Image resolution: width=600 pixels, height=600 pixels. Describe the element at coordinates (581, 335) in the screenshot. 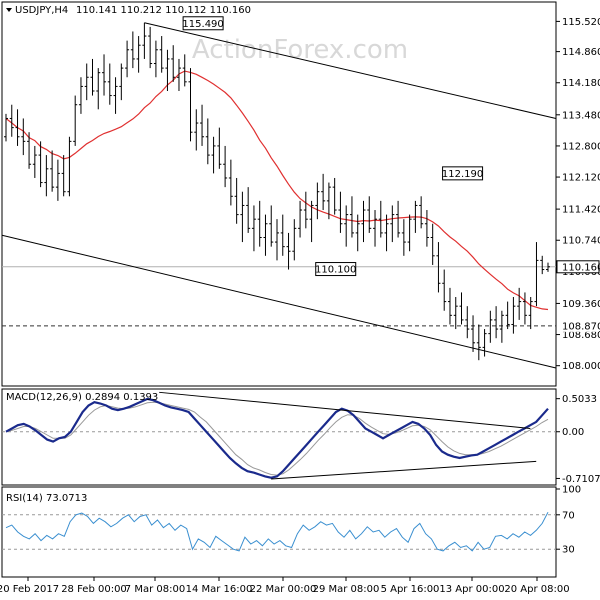

I see `price-y-tick-label: 108.680` at that location.